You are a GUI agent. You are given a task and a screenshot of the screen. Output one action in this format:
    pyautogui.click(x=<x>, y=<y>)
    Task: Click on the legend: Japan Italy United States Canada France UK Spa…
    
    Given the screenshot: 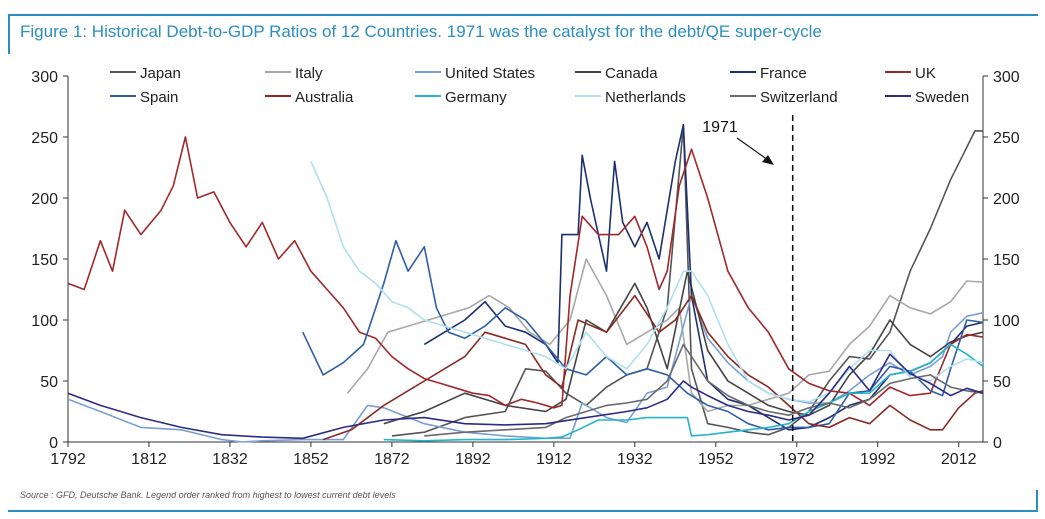 What is the action you would take?
    pyautogui.click(x=539, y=85)
    